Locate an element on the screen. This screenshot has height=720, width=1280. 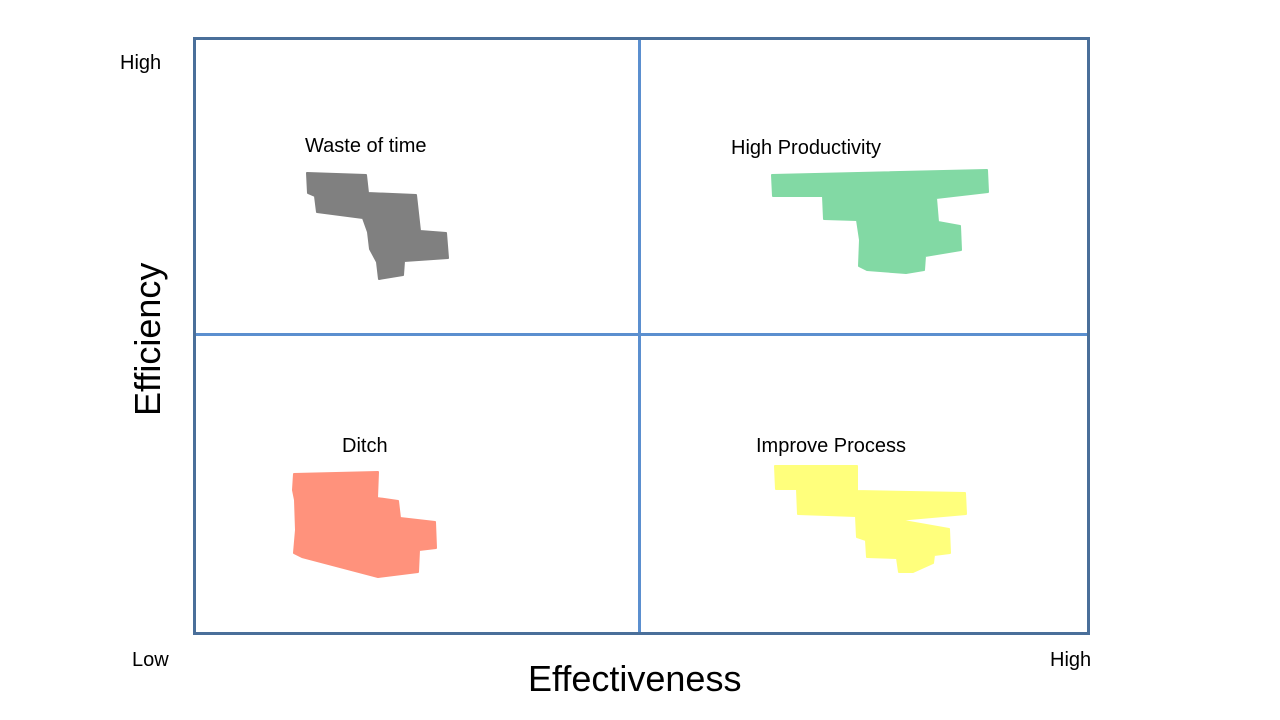
quadrant-label-waste-of-time: Waste of time is located at coordinates (366, 146).